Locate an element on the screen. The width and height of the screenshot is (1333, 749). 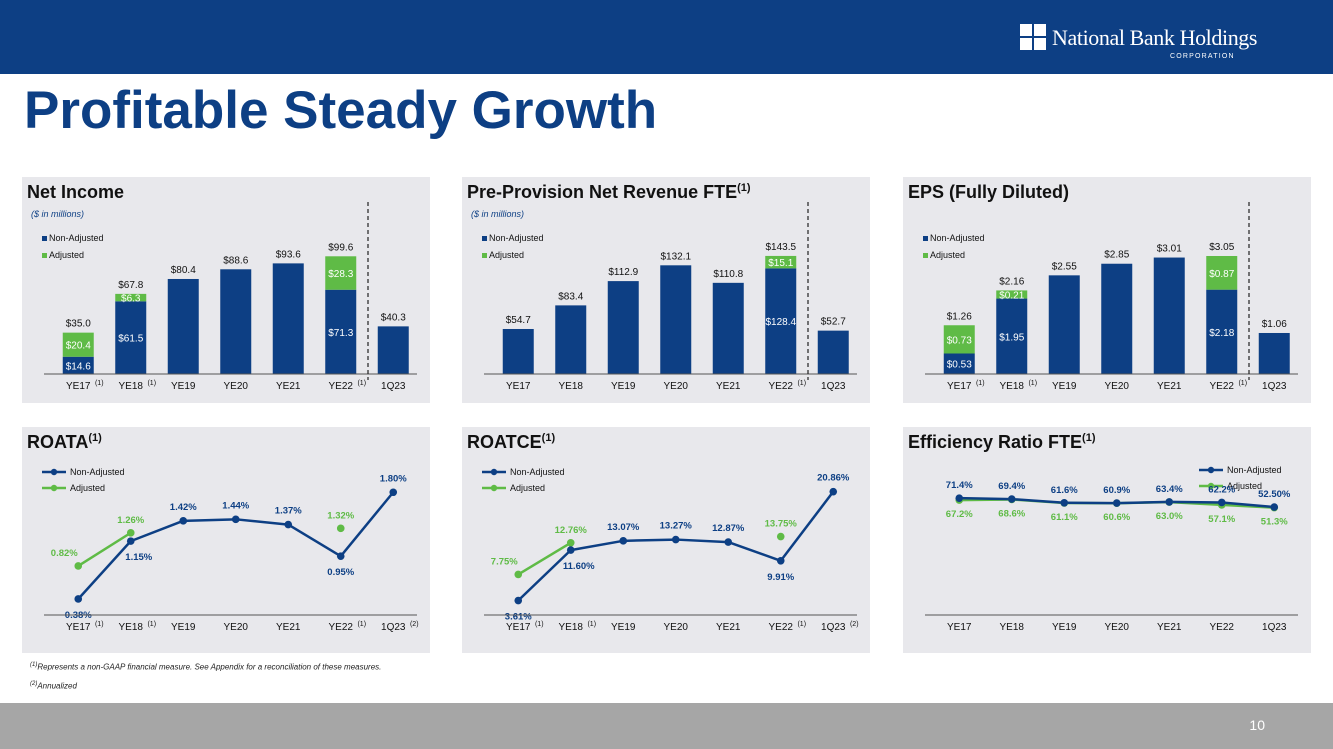
data-label-non-adjusted: 1.80% is located at coordinates (393, 478).